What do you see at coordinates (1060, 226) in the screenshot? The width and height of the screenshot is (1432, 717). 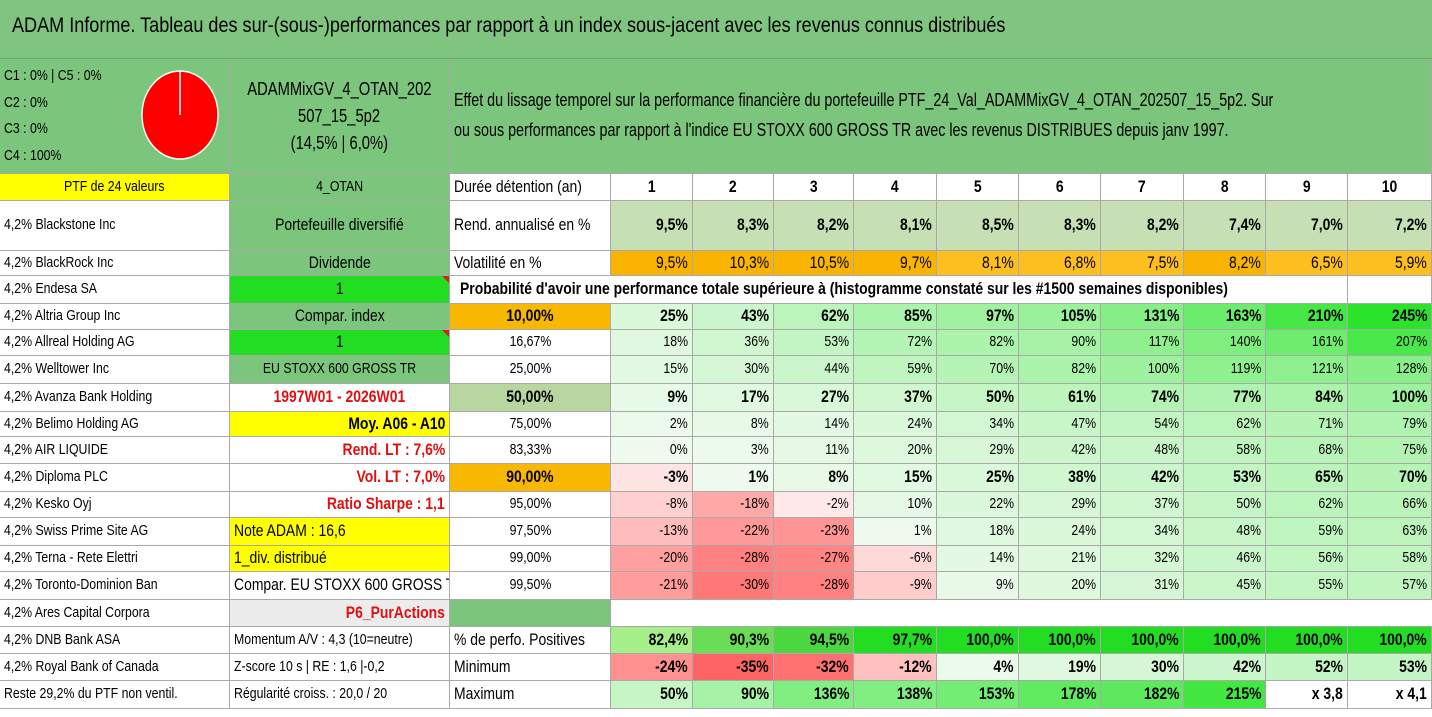 I see `rend-value: 8,3%` at bounding box center [1060, 226].